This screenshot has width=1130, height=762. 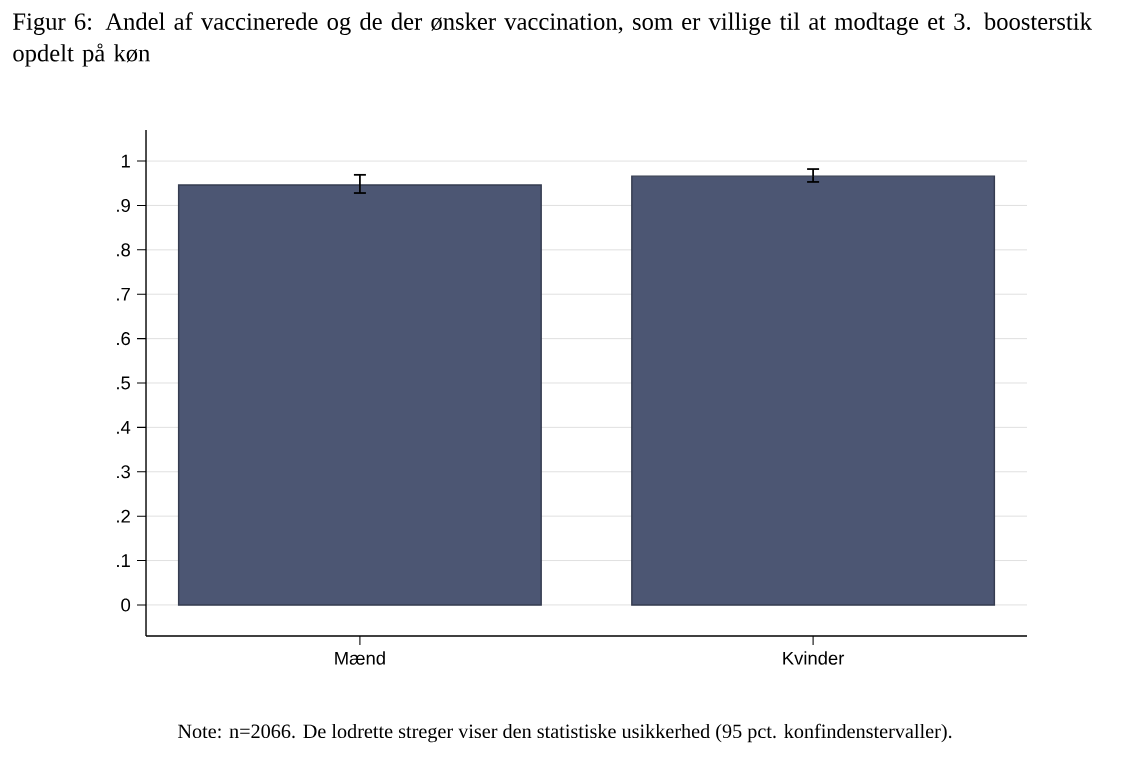 I want to click on chart-title: Figur 6: Andel af vaccinerede og de der ønsker vaccination, som er villige til at modtage et 3. boosterstik opdelt på køn, so click(x=552, y=39).